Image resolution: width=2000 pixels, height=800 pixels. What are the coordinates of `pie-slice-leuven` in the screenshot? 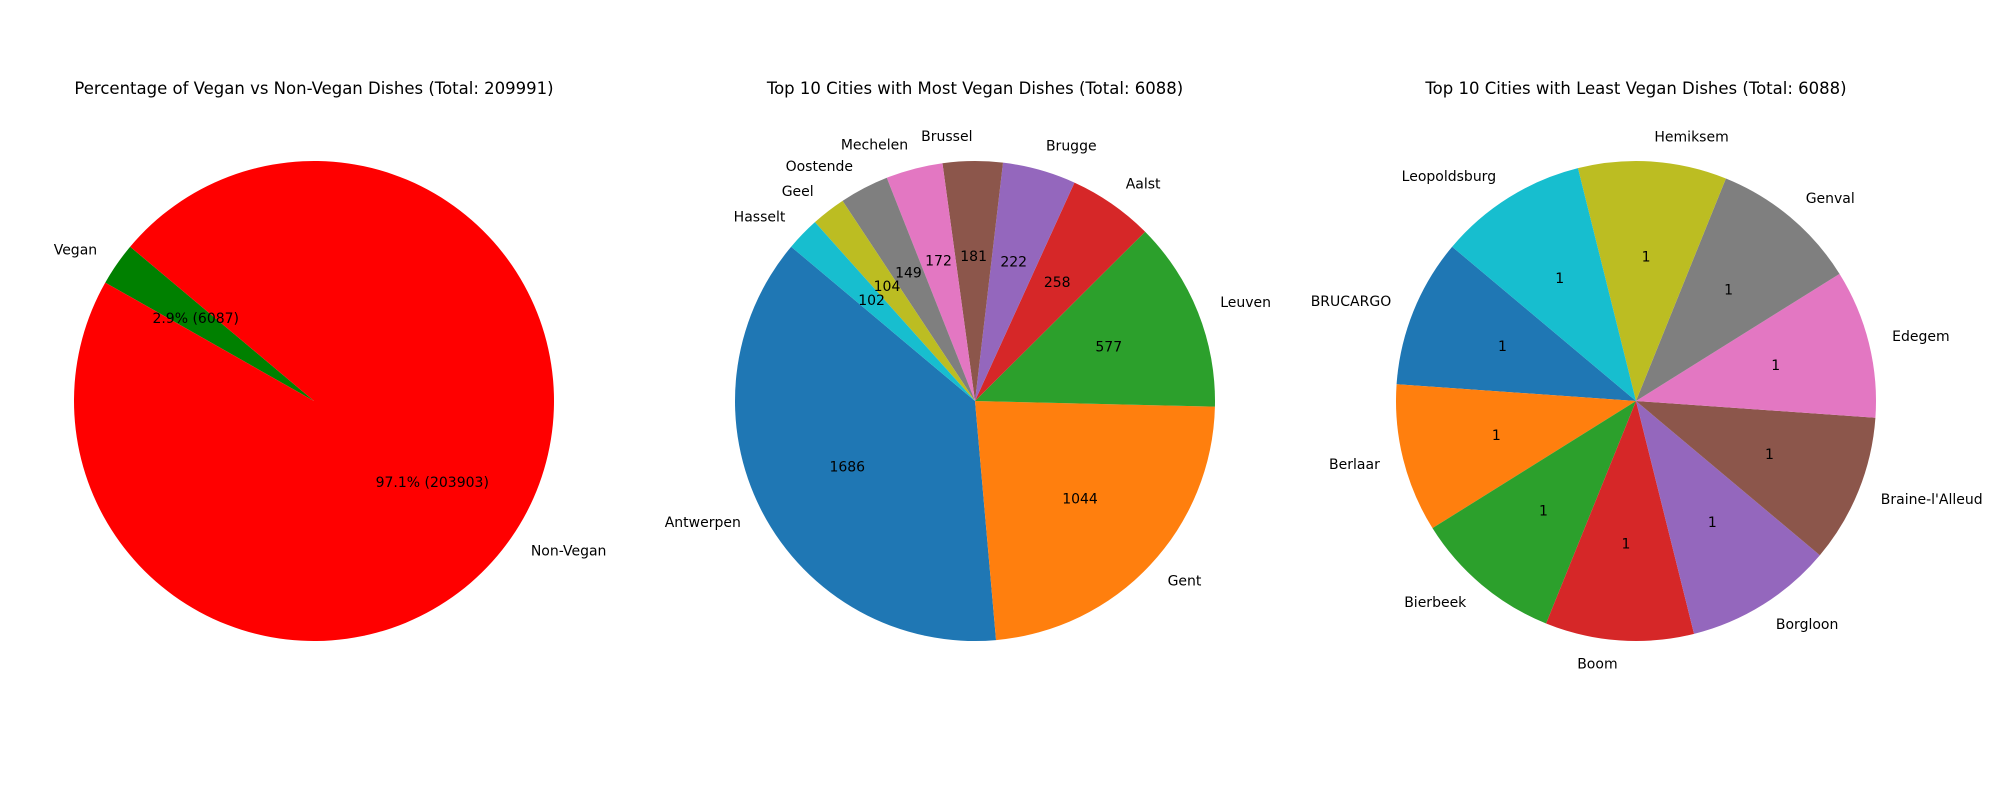 It's located at (1095, 319).